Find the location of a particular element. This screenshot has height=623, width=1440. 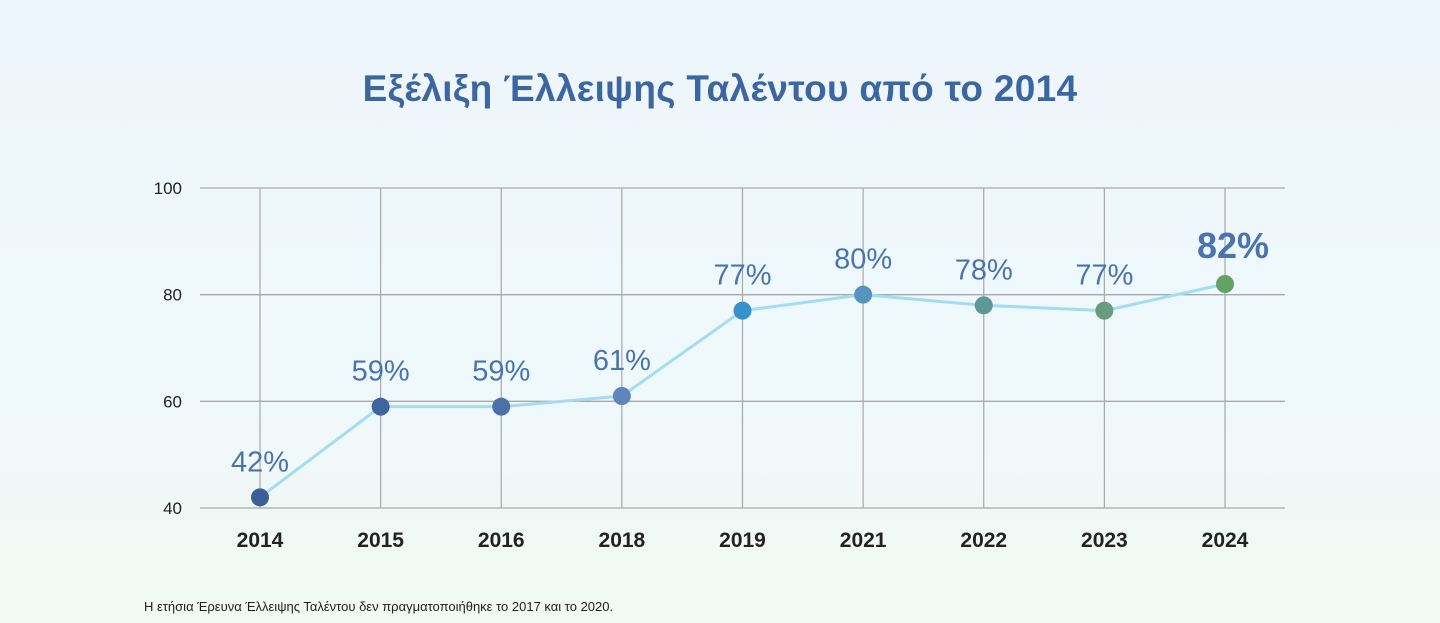

x-tick-label: 2015 is located at coordinates (380, 540).